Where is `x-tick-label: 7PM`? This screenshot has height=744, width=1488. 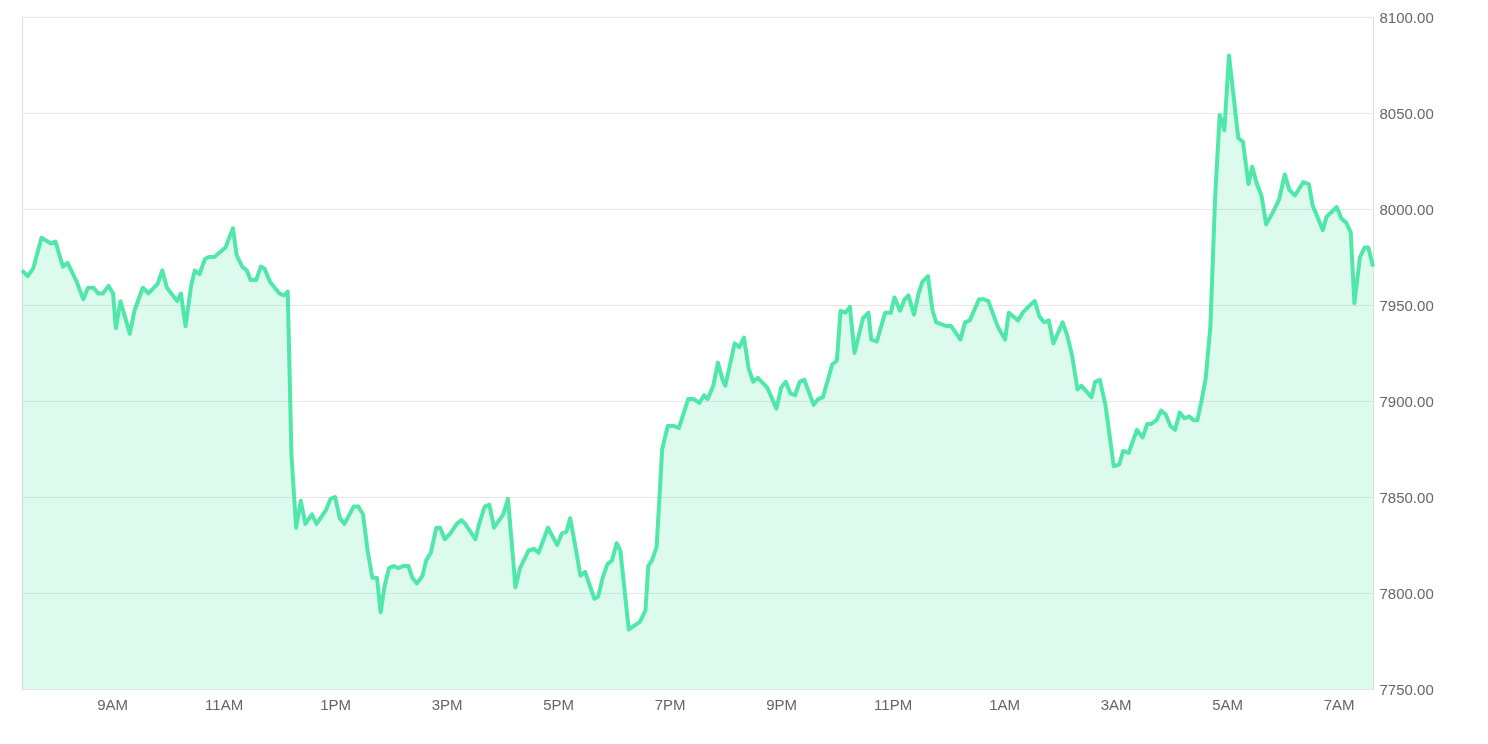 x-tick-label: 7PM is located at coordinates (670, 704).